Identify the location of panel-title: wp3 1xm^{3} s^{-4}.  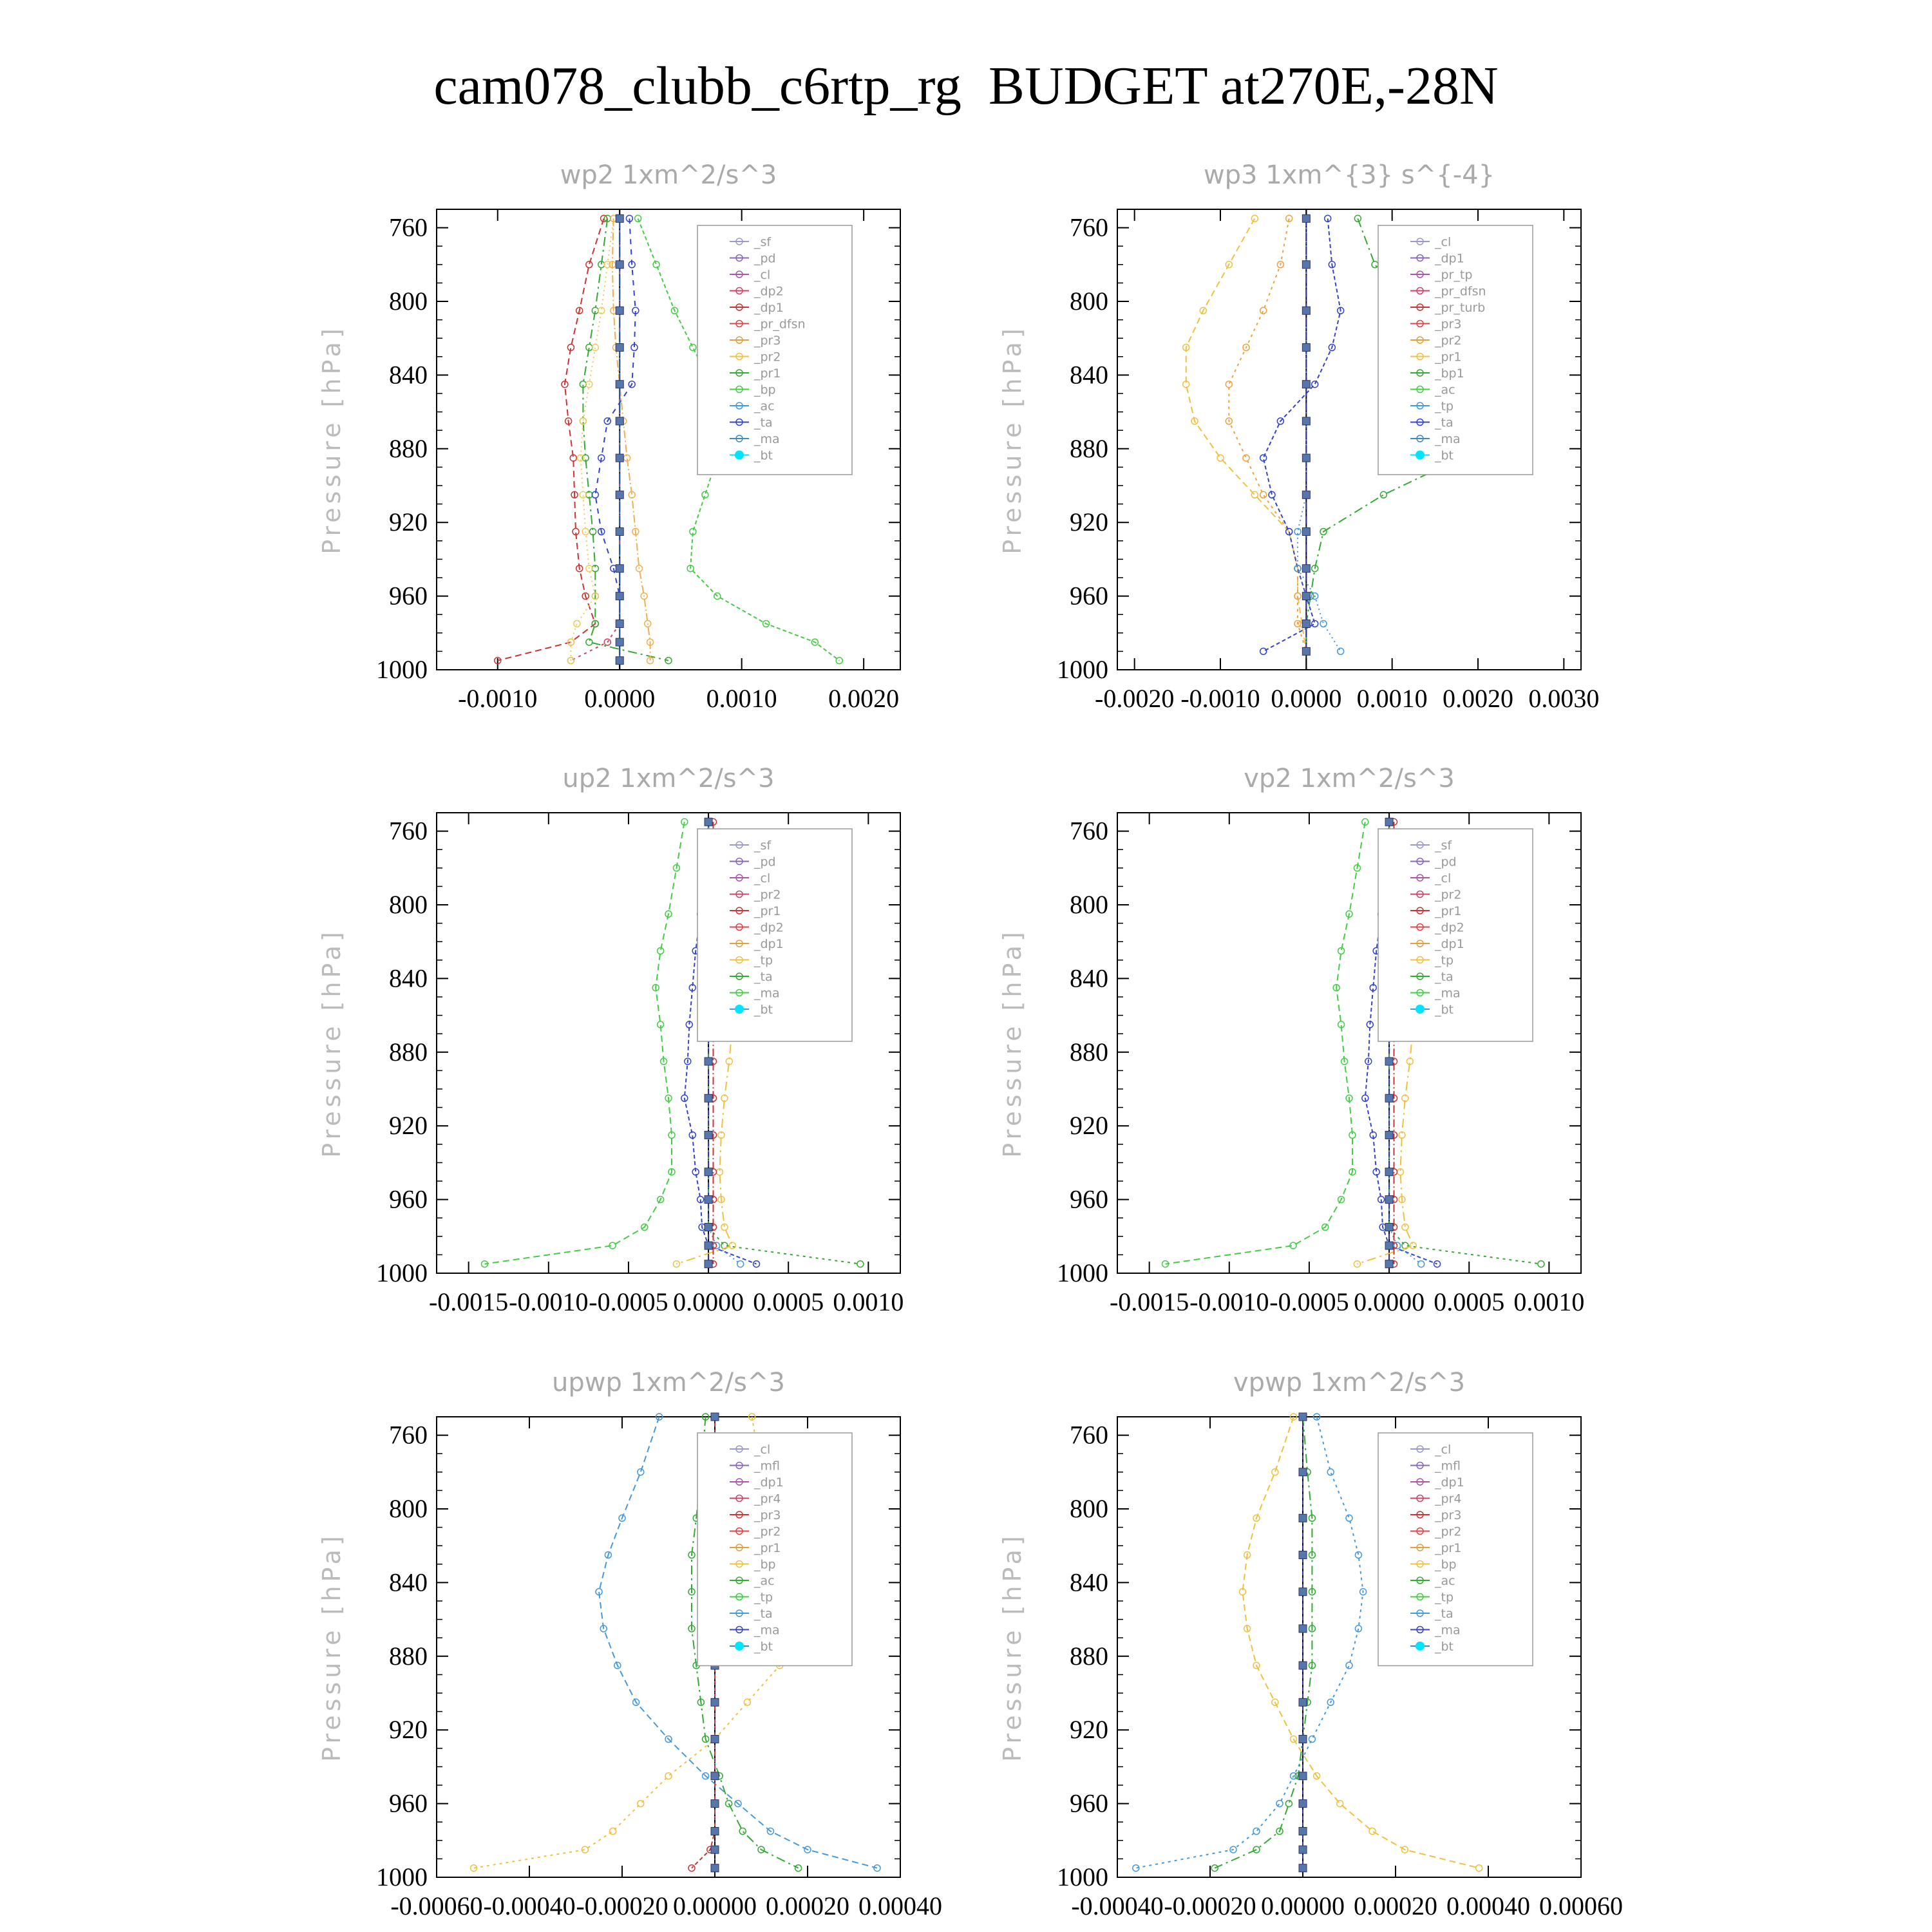
(1349, 175).